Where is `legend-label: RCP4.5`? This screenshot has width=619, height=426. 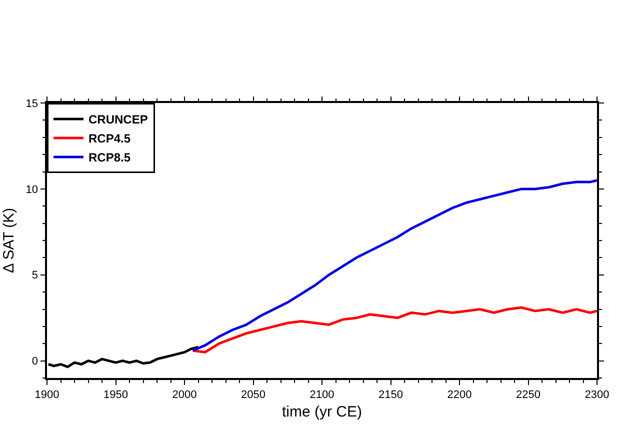 legend-label: RCP4.5 is located at coordinates (109, 139).